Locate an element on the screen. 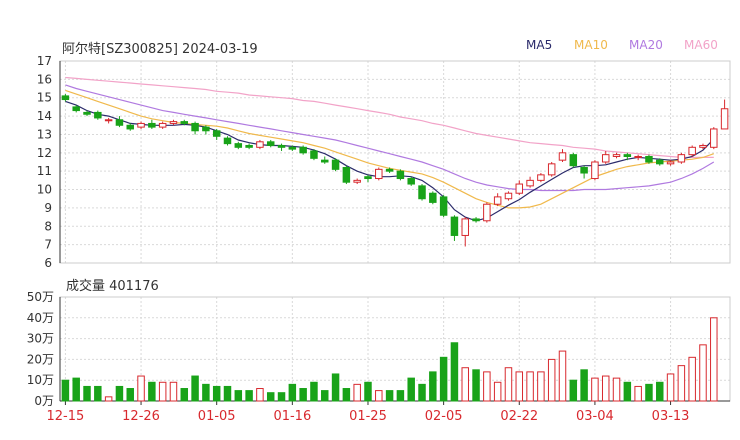 The image size is (740, 440). price-tick-label: 15 is located at coordinates (44, 98).